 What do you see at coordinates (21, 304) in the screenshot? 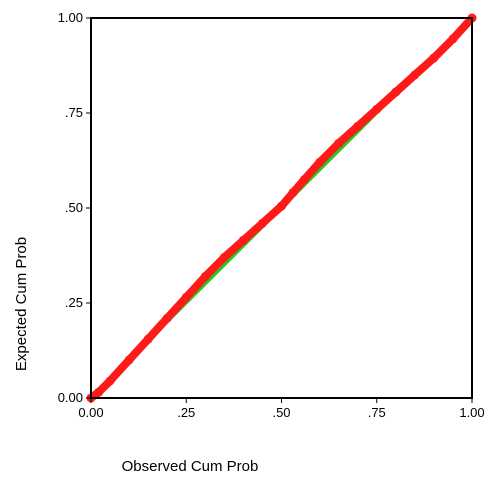
I see `y-axis-title: Expected Cum Prob` at bounding box center [21, 304].